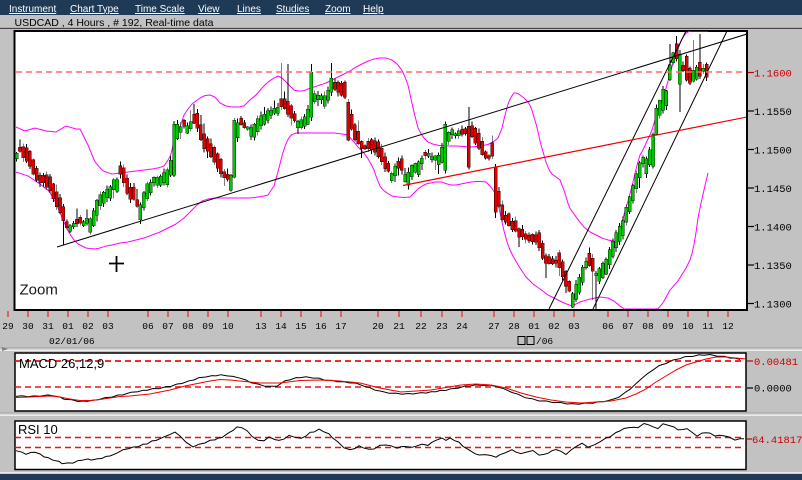 This screenshot has height=480, width=802. Describe the element at coordinates (39, 290) in the screenshot. I see `svg-text: Zoom` at that location.